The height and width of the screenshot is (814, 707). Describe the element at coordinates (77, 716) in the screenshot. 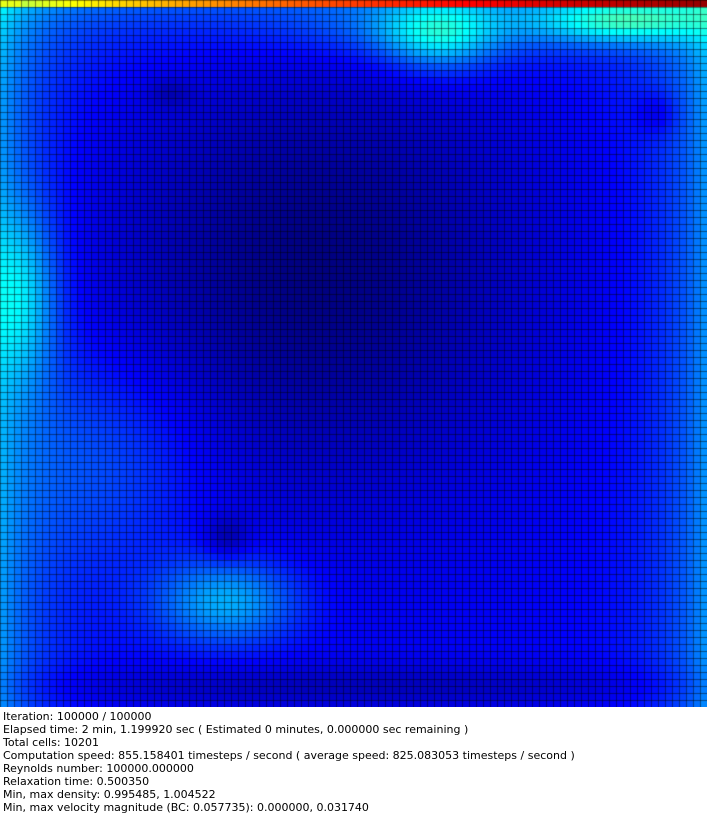

I see `iteration-text: Iteration: 100000 / 100000` at that location.